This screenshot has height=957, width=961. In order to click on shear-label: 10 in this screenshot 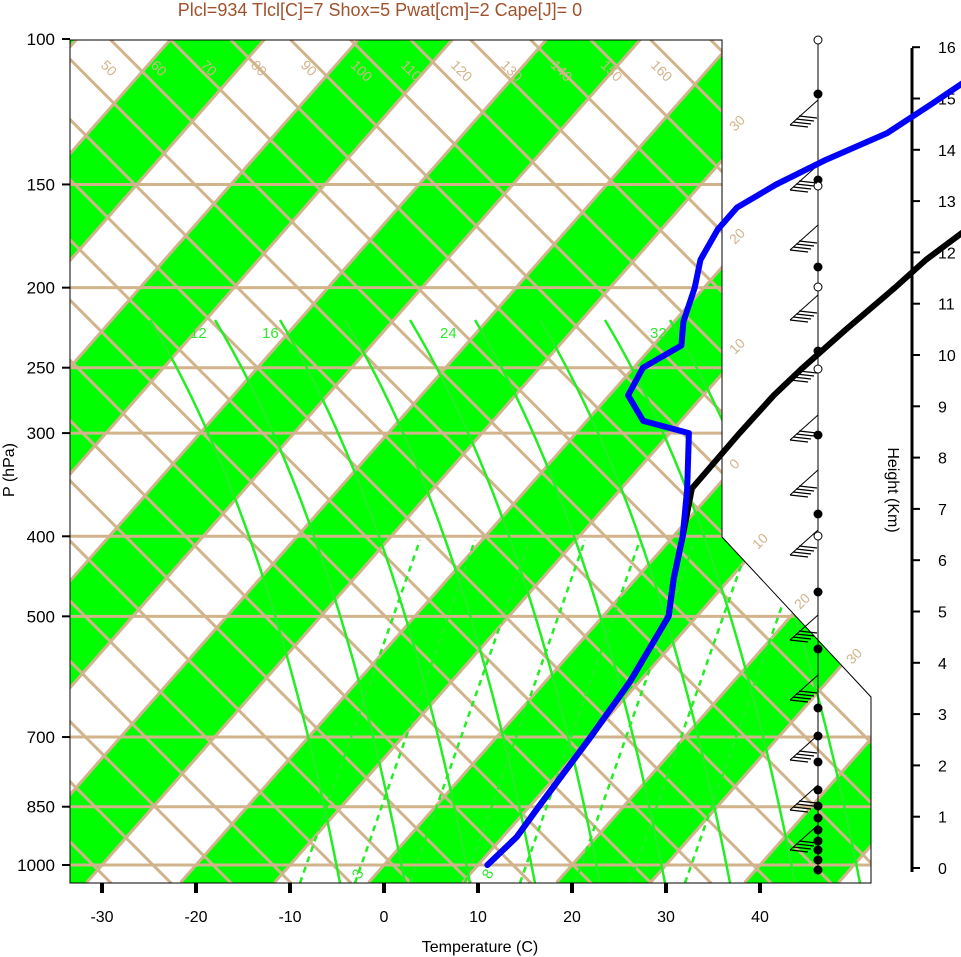, I will do `click(737, 346)`.